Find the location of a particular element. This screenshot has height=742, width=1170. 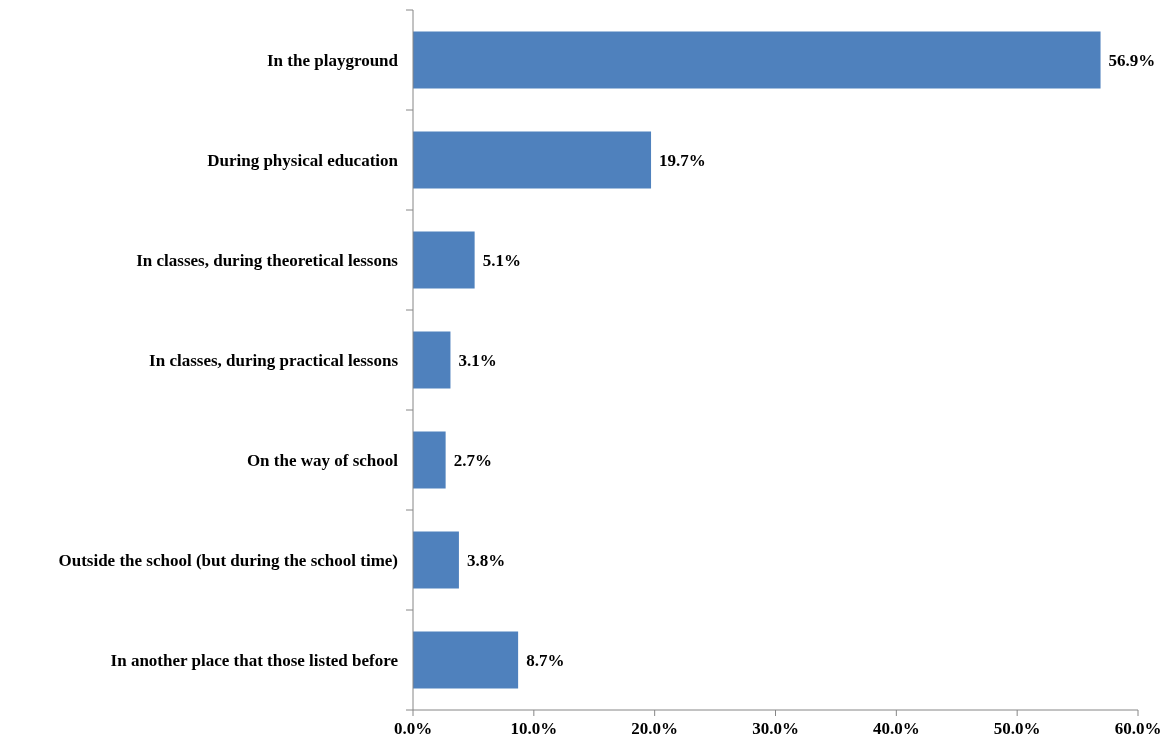

data-label: 3.1% is located at coordinates (477, 360).